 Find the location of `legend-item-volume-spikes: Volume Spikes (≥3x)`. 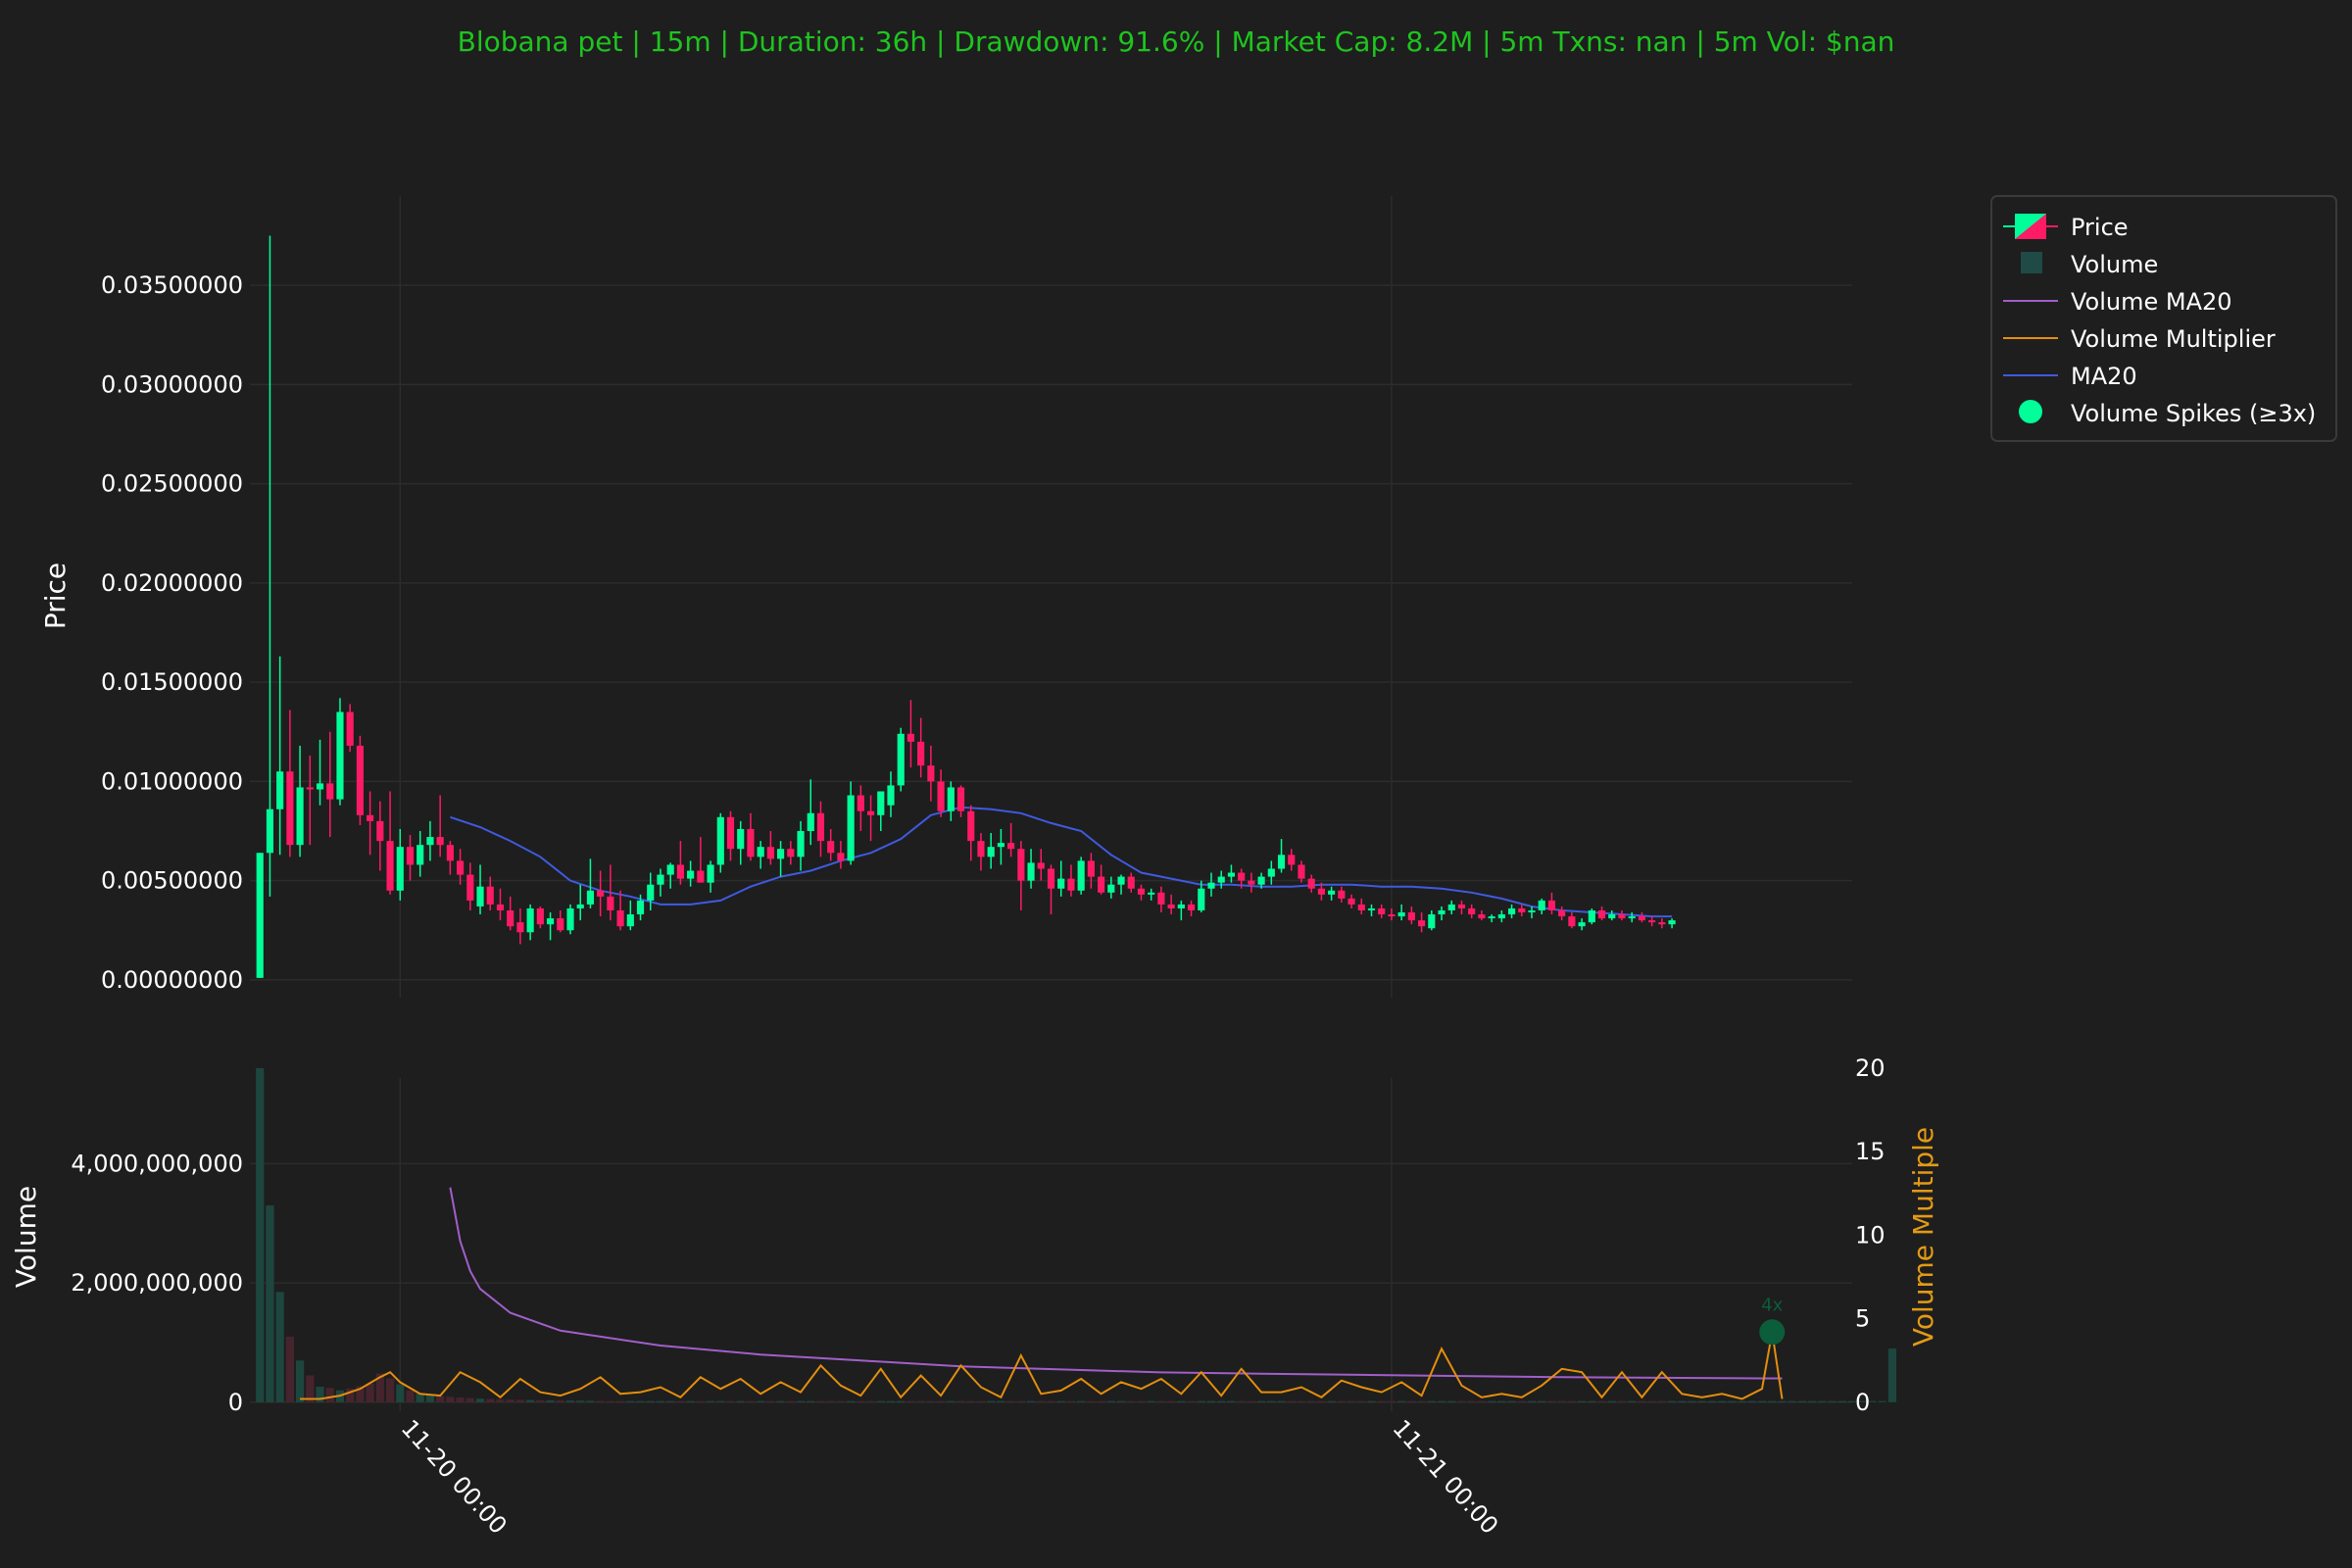

legend-item-volume-spikes: Volume Spikes (≥3x) is located at coordinates (2167, 413).